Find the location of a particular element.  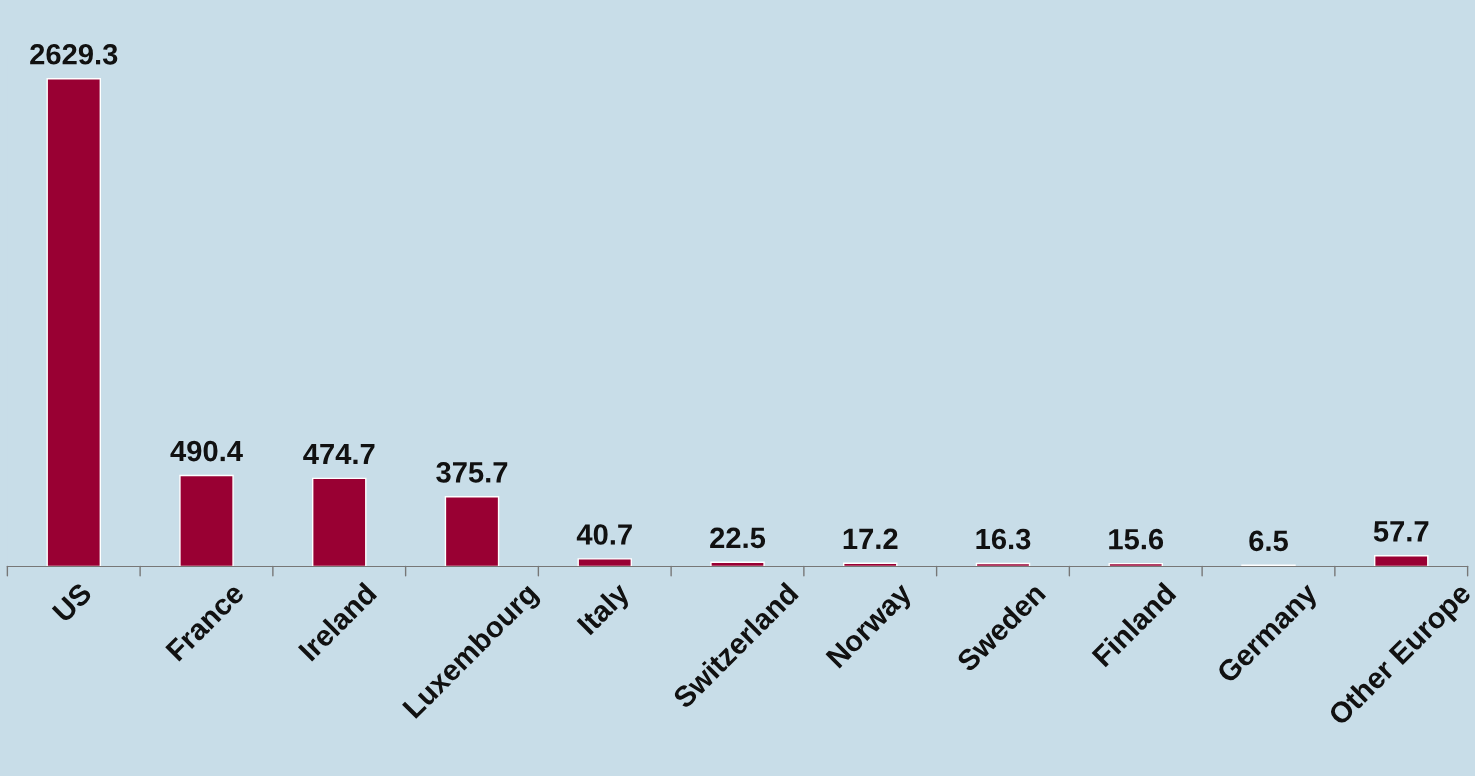

data-label: 40.7 is located at coordinates (604, 534).